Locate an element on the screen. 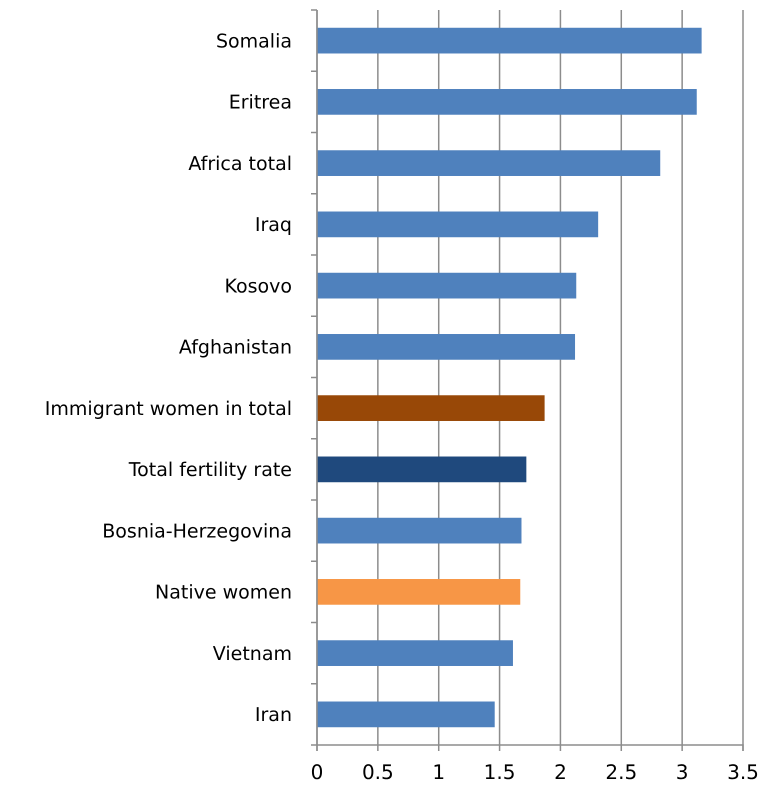  y-tick-label: Vietnam is located at coordinates (252, 653).